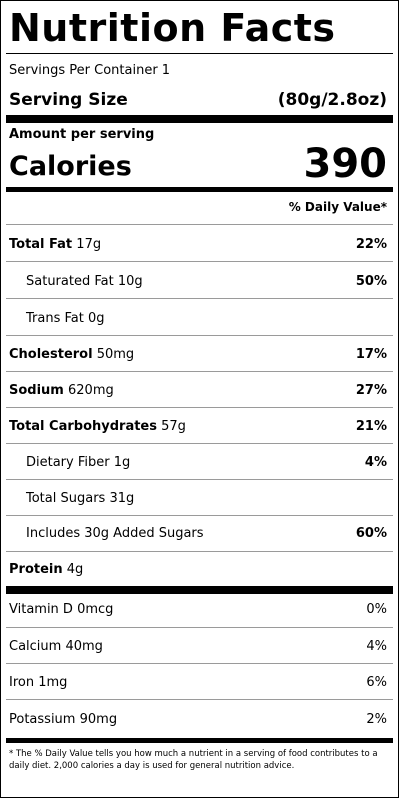 The height and width of the screenshot is (800, 403). Describe the element at coordinates (337, 207) in the screenshot. I see `daily-value-header: % Daily Value*` at that location.